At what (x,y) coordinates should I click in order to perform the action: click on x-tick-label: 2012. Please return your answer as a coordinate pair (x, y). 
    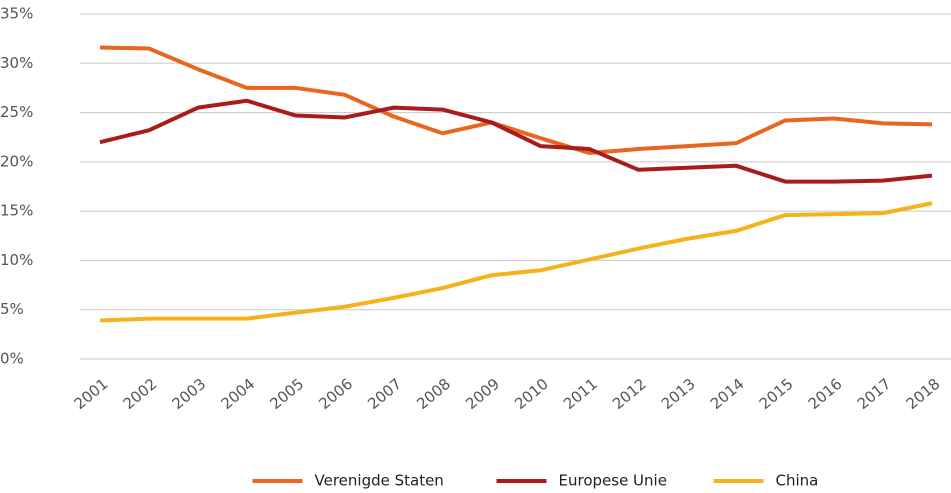
    Looking at the image, I should click on (629, 394).